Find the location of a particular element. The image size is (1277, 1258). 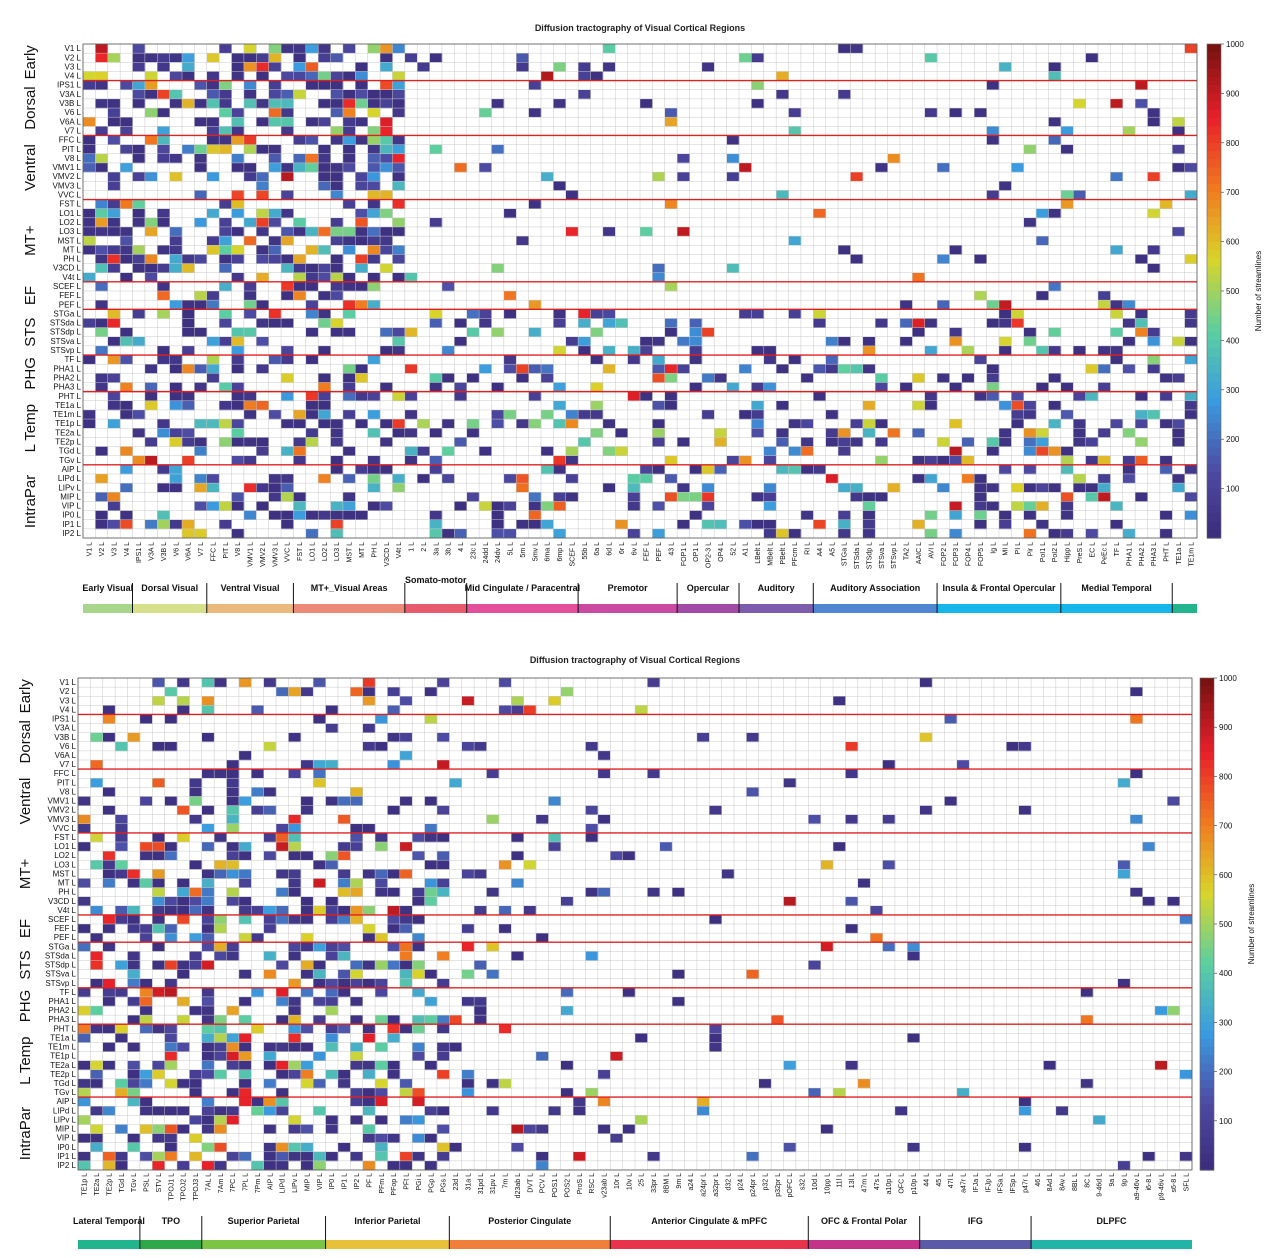

row-label: V4 L is located at coordinates (73, 76).